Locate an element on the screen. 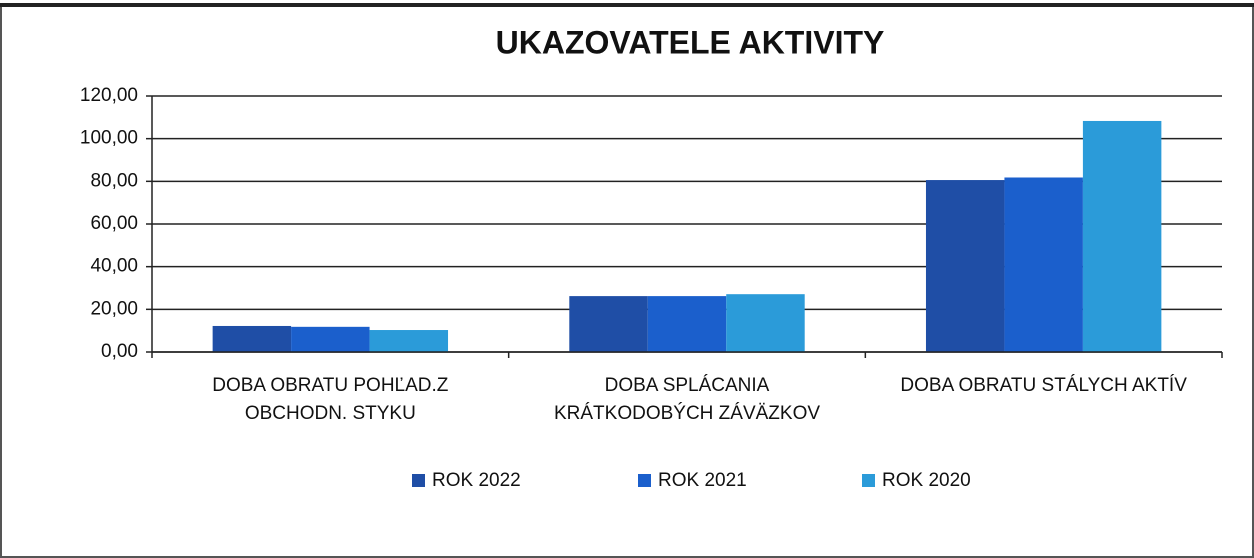 This screenshot has width=1254, height=558. y-tick-label: 20,00 is located at coordinates (114, 308).